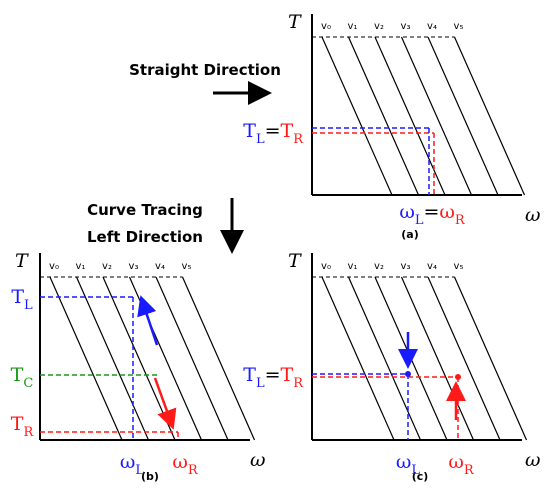 This screenshot has width=550, height=491. I want to click on label-subscript: C, so click(28, 383).